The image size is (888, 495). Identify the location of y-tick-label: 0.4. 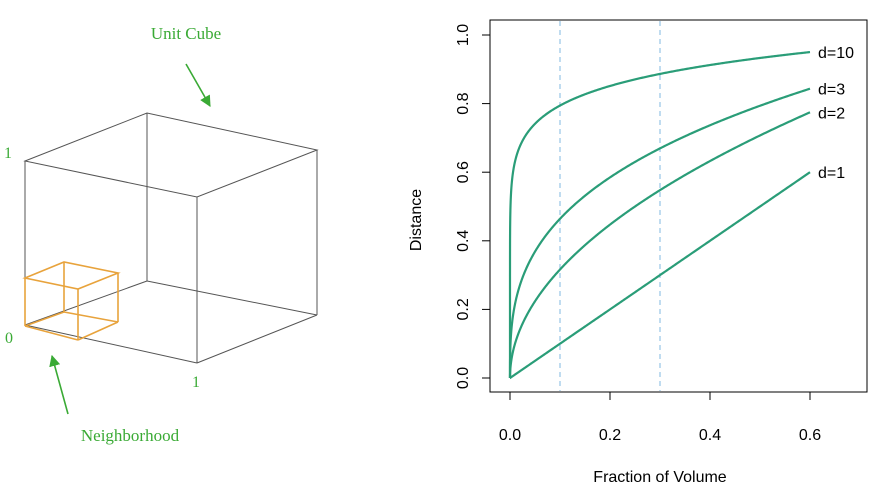
(463, 241).